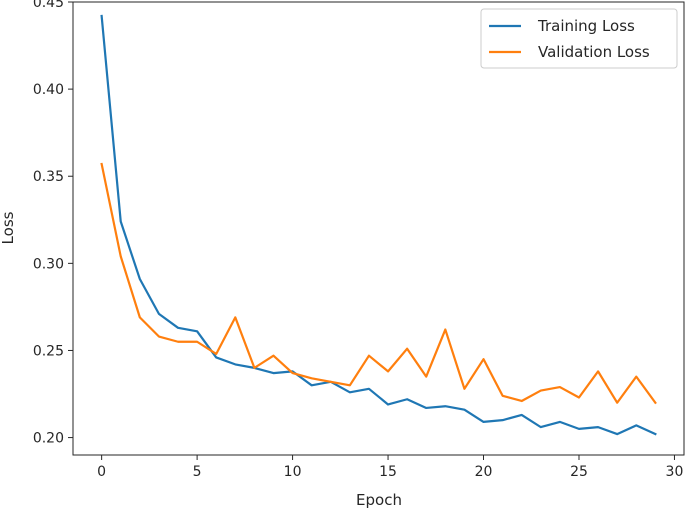 The width and height of the screenshot is (685, 510). Describe the element at coordinates (101, 472) in the screenshot. I see `x-tick-label: 0` at that location.